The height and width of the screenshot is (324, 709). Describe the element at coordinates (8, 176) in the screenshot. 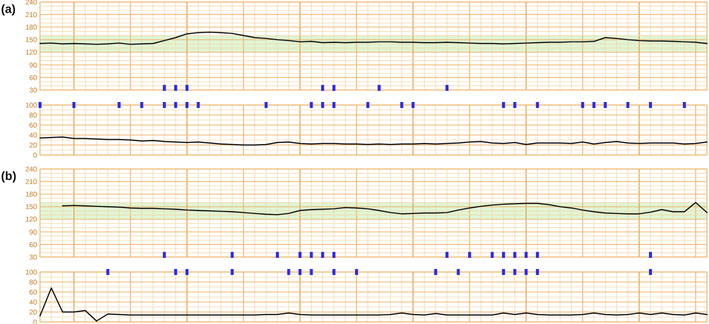

I see `chart-title: (b)` at that location.